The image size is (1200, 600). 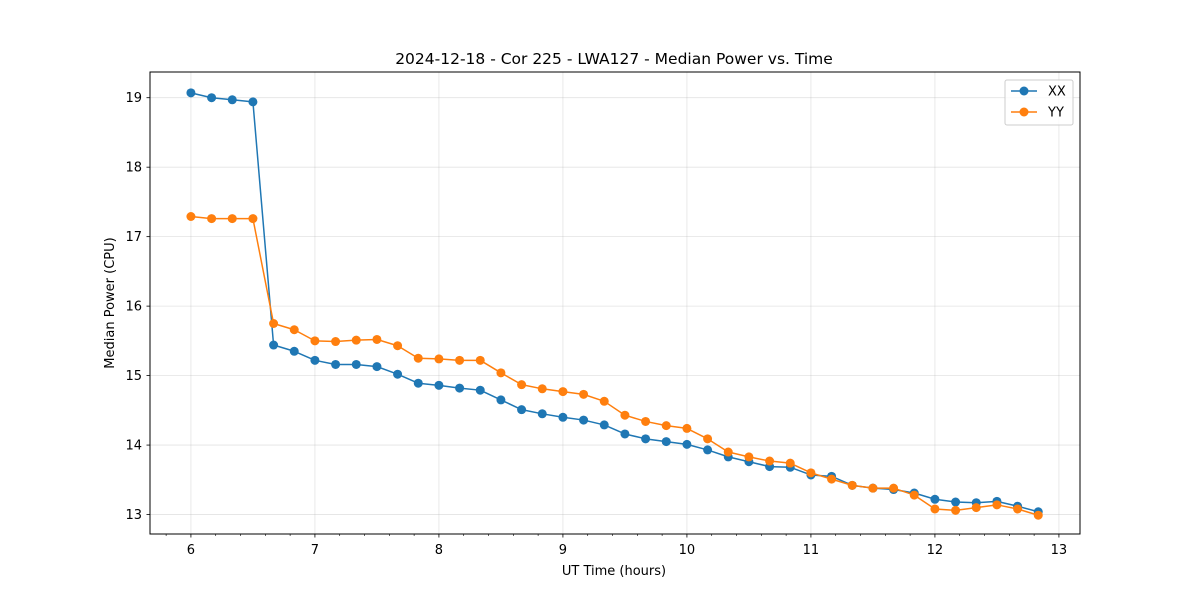 I want to click on y-axis-label: Median Power (CPU), so click(x=110, y=302).